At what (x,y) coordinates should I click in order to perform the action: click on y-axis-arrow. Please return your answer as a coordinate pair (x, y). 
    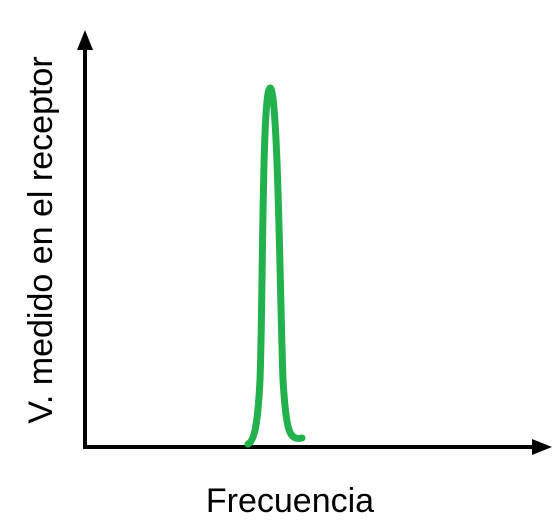
    Looking at the image, I should click on (85, 40).